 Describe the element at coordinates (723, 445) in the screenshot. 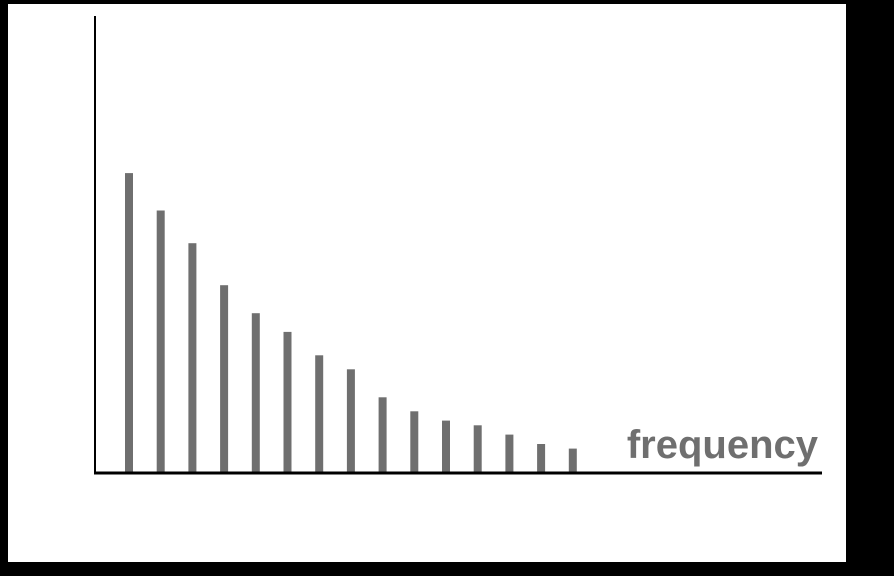

I see `x-axis-label: frequency` at that location.